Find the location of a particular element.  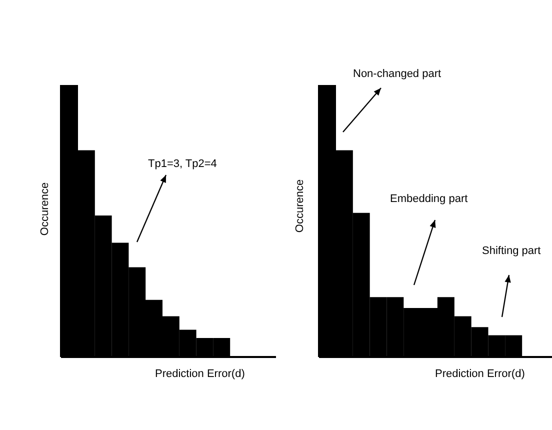

annotation: Embedding part is located at coordinates (429, 199).